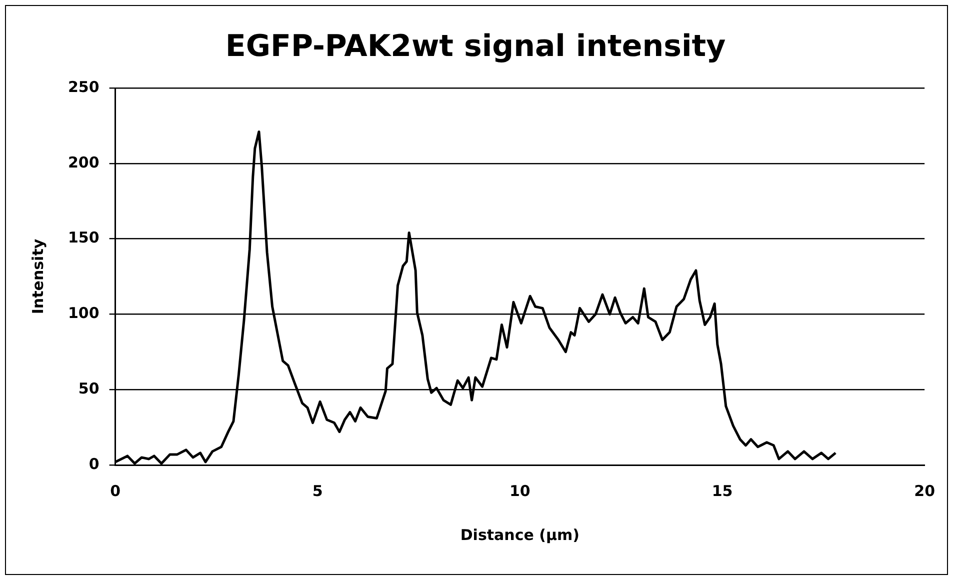 The image size is (953, 581). I want to click on y-tick-label: 50, so click(89, 388).